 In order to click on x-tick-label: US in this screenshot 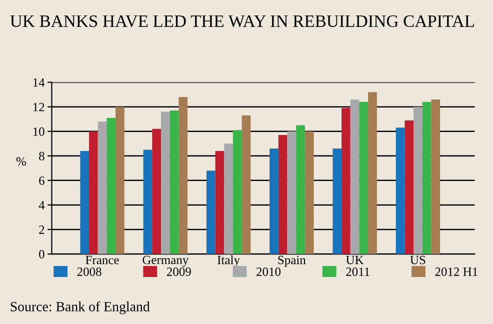, I will do `click(418, 260)`.